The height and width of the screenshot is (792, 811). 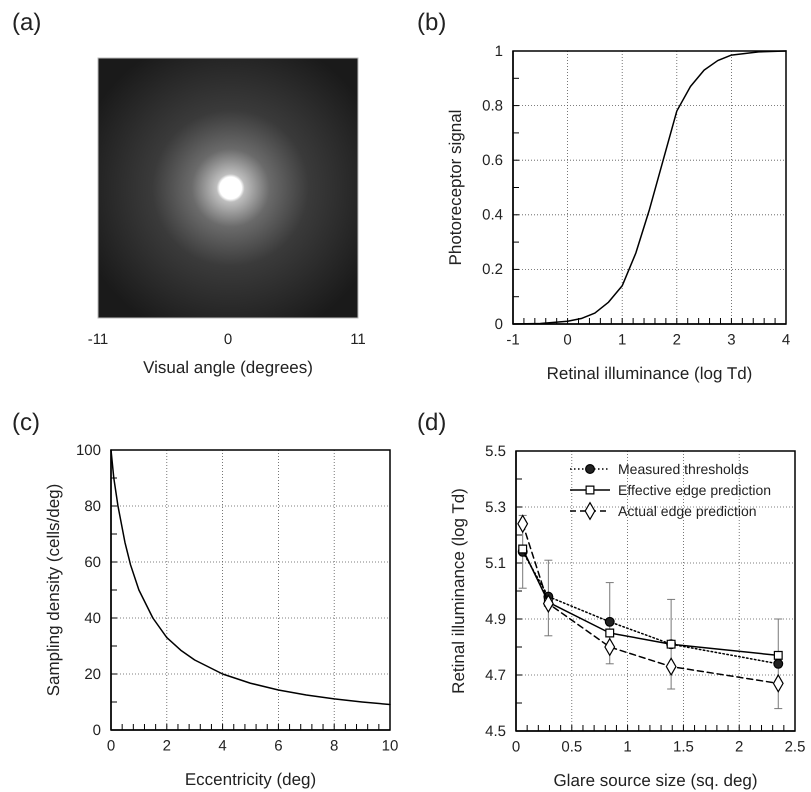 What do you see at coordinates (683, 469) in the screenshot?
I see `legend-label: Measured thresholds` at bounding box center [683, 469].